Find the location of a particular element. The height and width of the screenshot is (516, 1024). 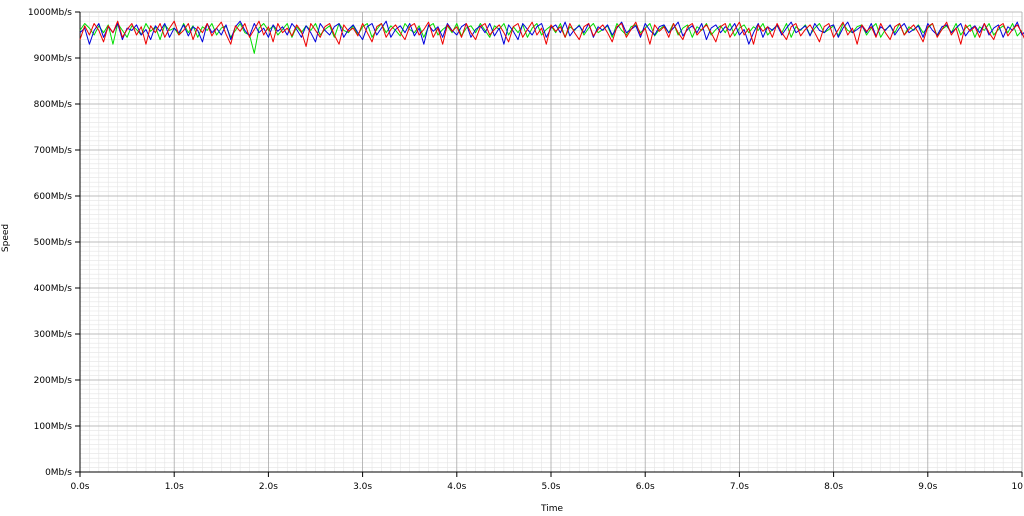

x-tick-label: 8.0s is located at coordinates (833, 487).